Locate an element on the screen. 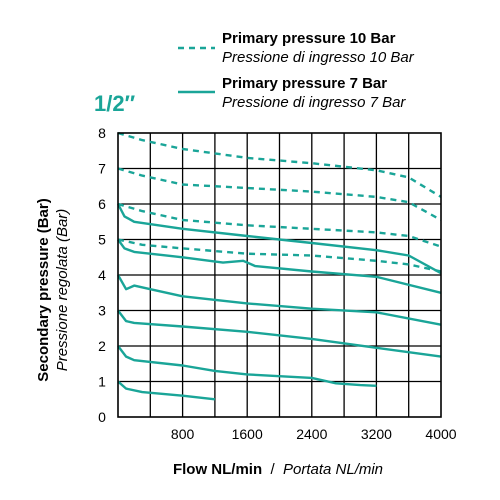 The image size is (500, 500). x-axis-label-sep: / is located at coordinates (272, 469).